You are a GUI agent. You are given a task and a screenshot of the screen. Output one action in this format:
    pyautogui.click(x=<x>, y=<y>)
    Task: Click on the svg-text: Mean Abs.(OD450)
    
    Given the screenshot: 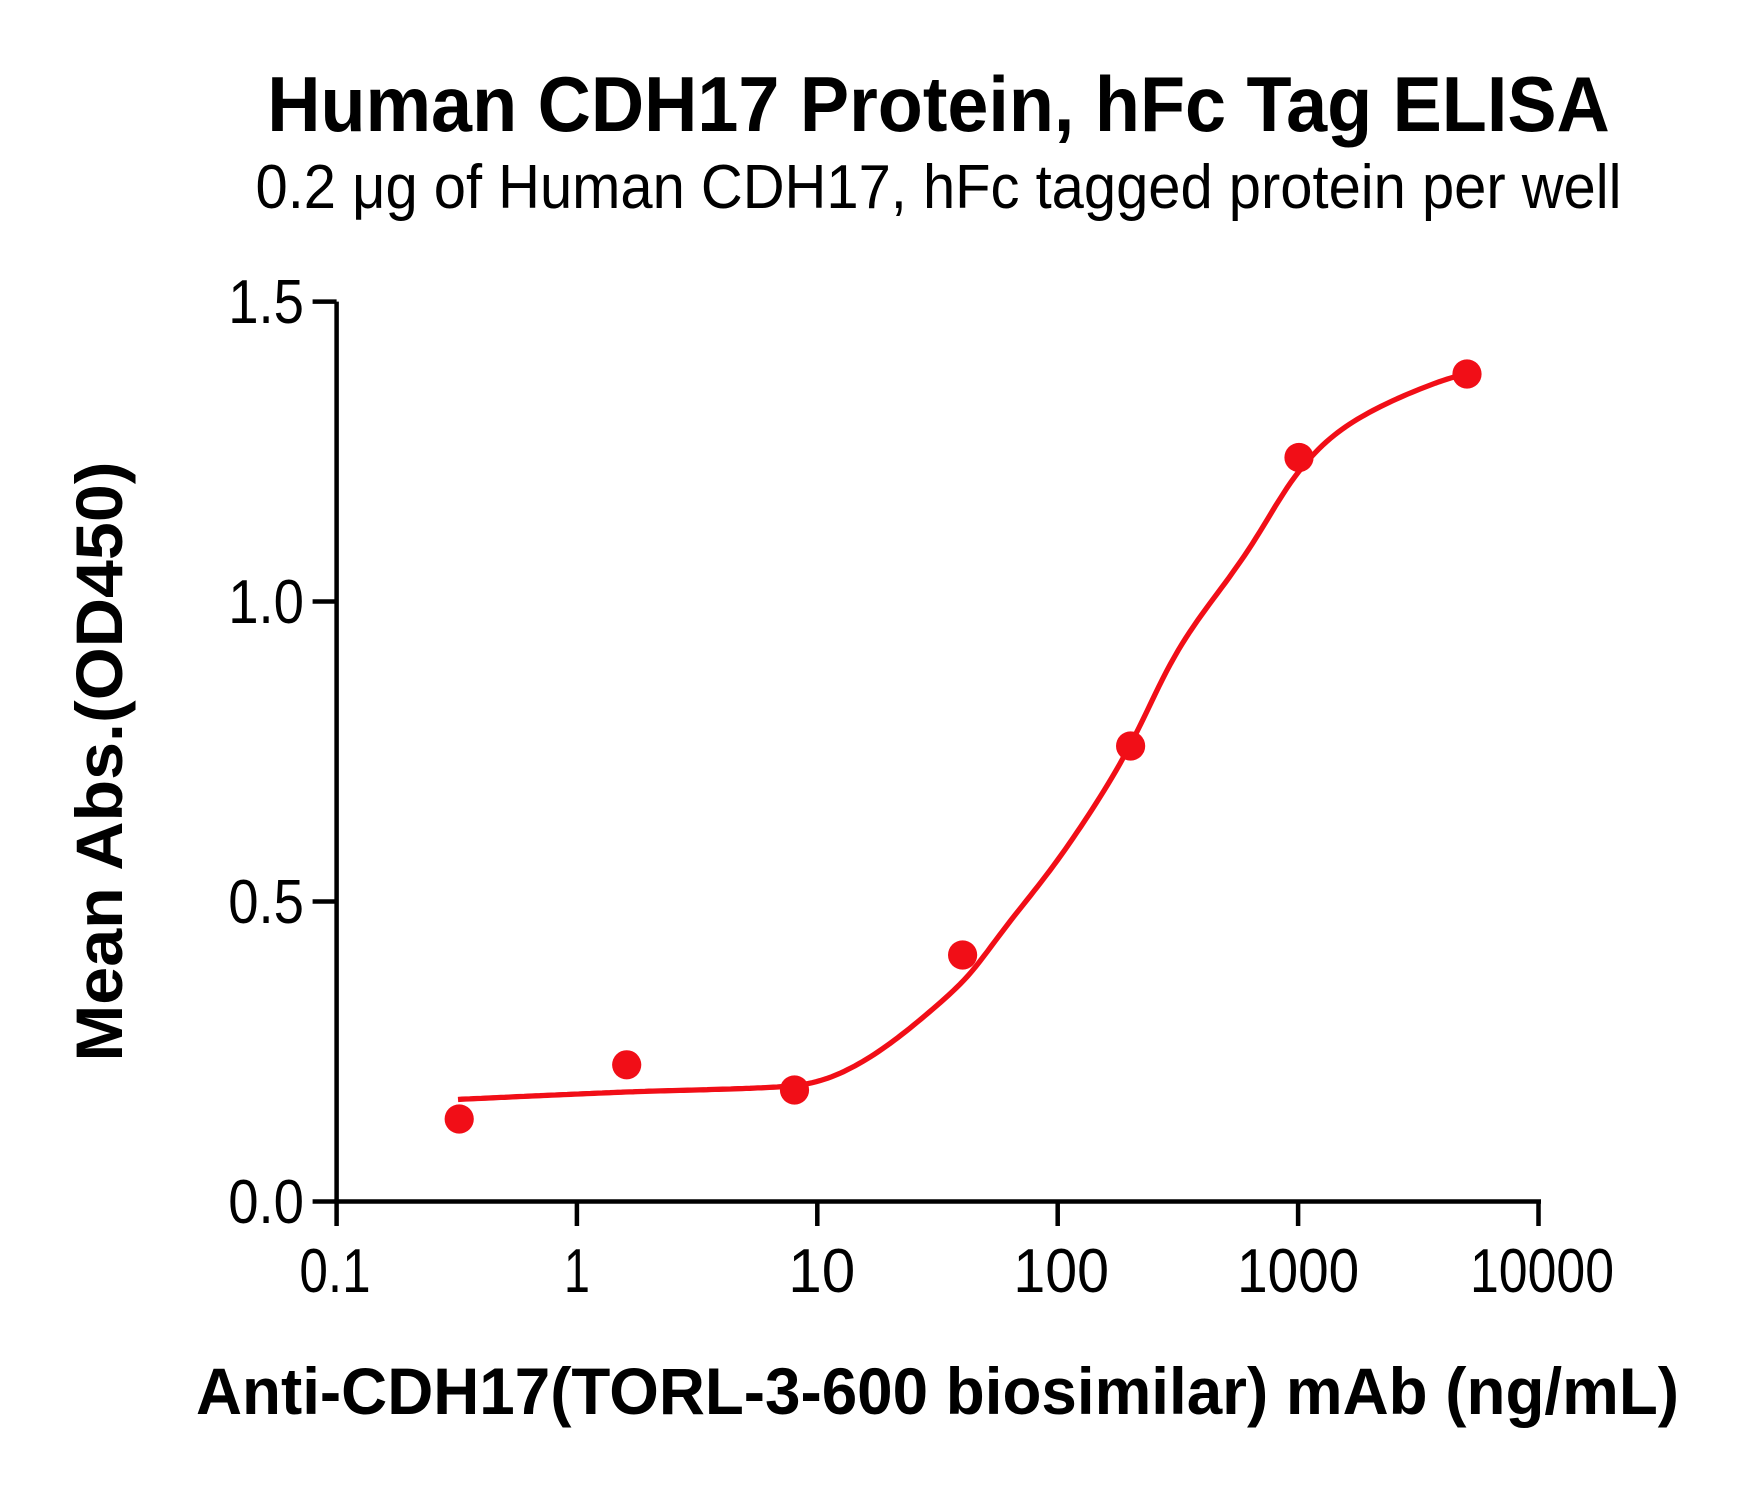 What is the action you would take?
    pyautogui.click(x=99, y=762)
    